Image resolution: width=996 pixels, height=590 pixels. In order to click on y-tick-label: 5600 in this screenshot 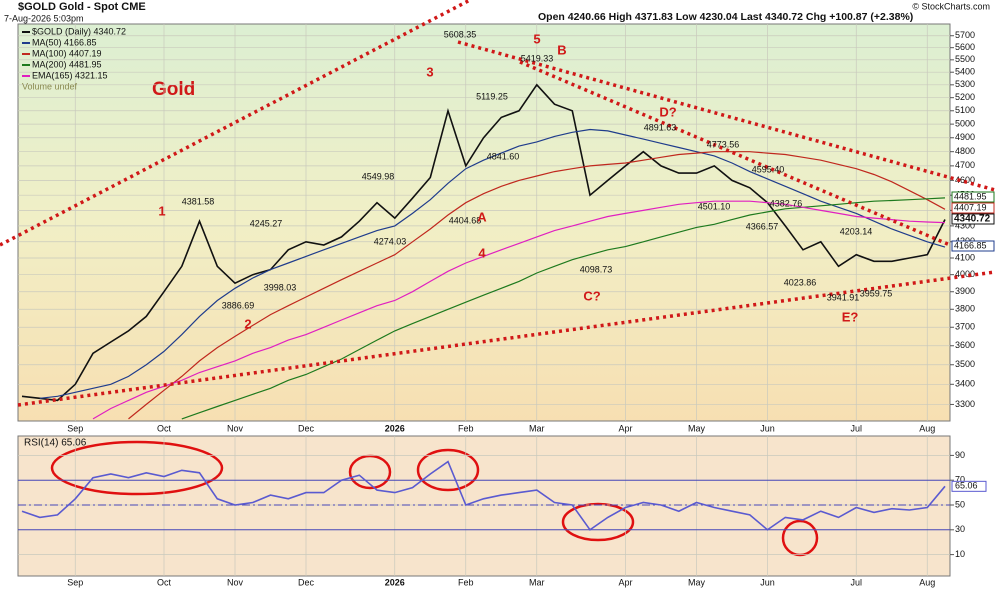, I will do `click(965, 47)`.